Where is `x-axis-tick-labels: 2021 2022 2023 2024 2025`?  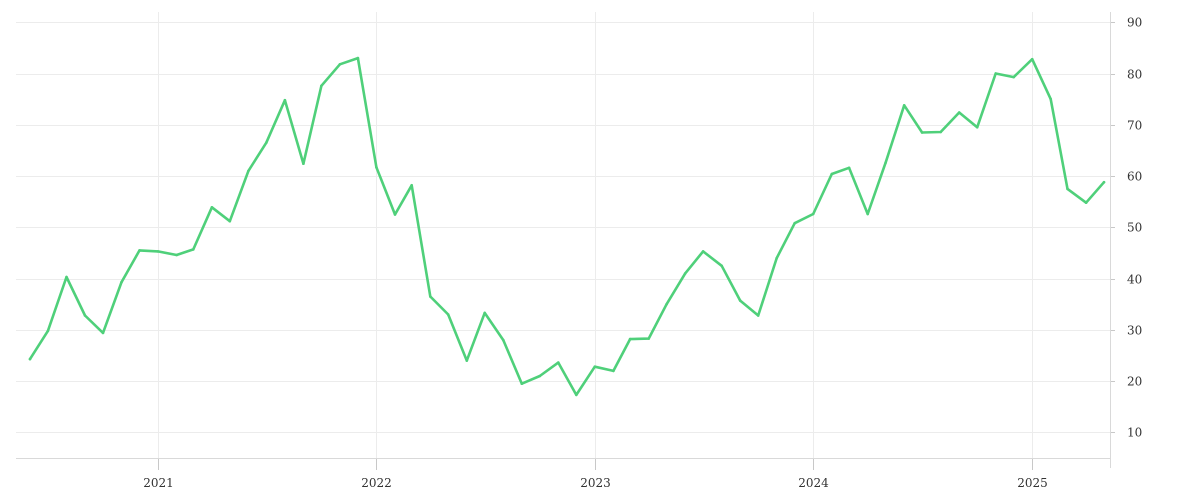 x-axis-tick-labels: 2021 2022 2023 2024 2025 is located at coordinates (595, 483).